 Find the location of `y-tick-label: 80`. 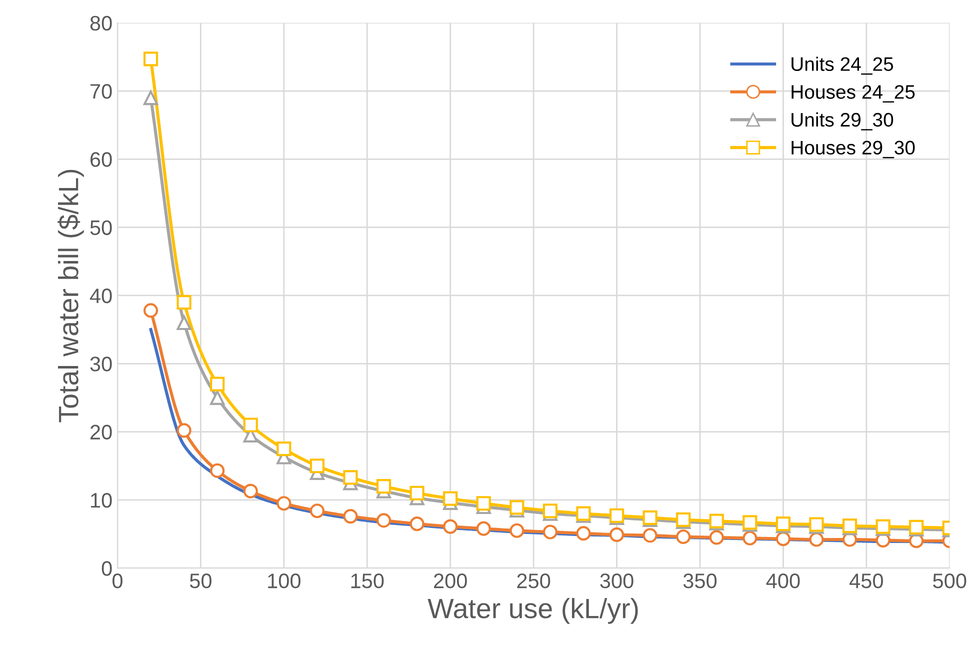

y-tick-label: 80 is located at coordinates (101, 23).